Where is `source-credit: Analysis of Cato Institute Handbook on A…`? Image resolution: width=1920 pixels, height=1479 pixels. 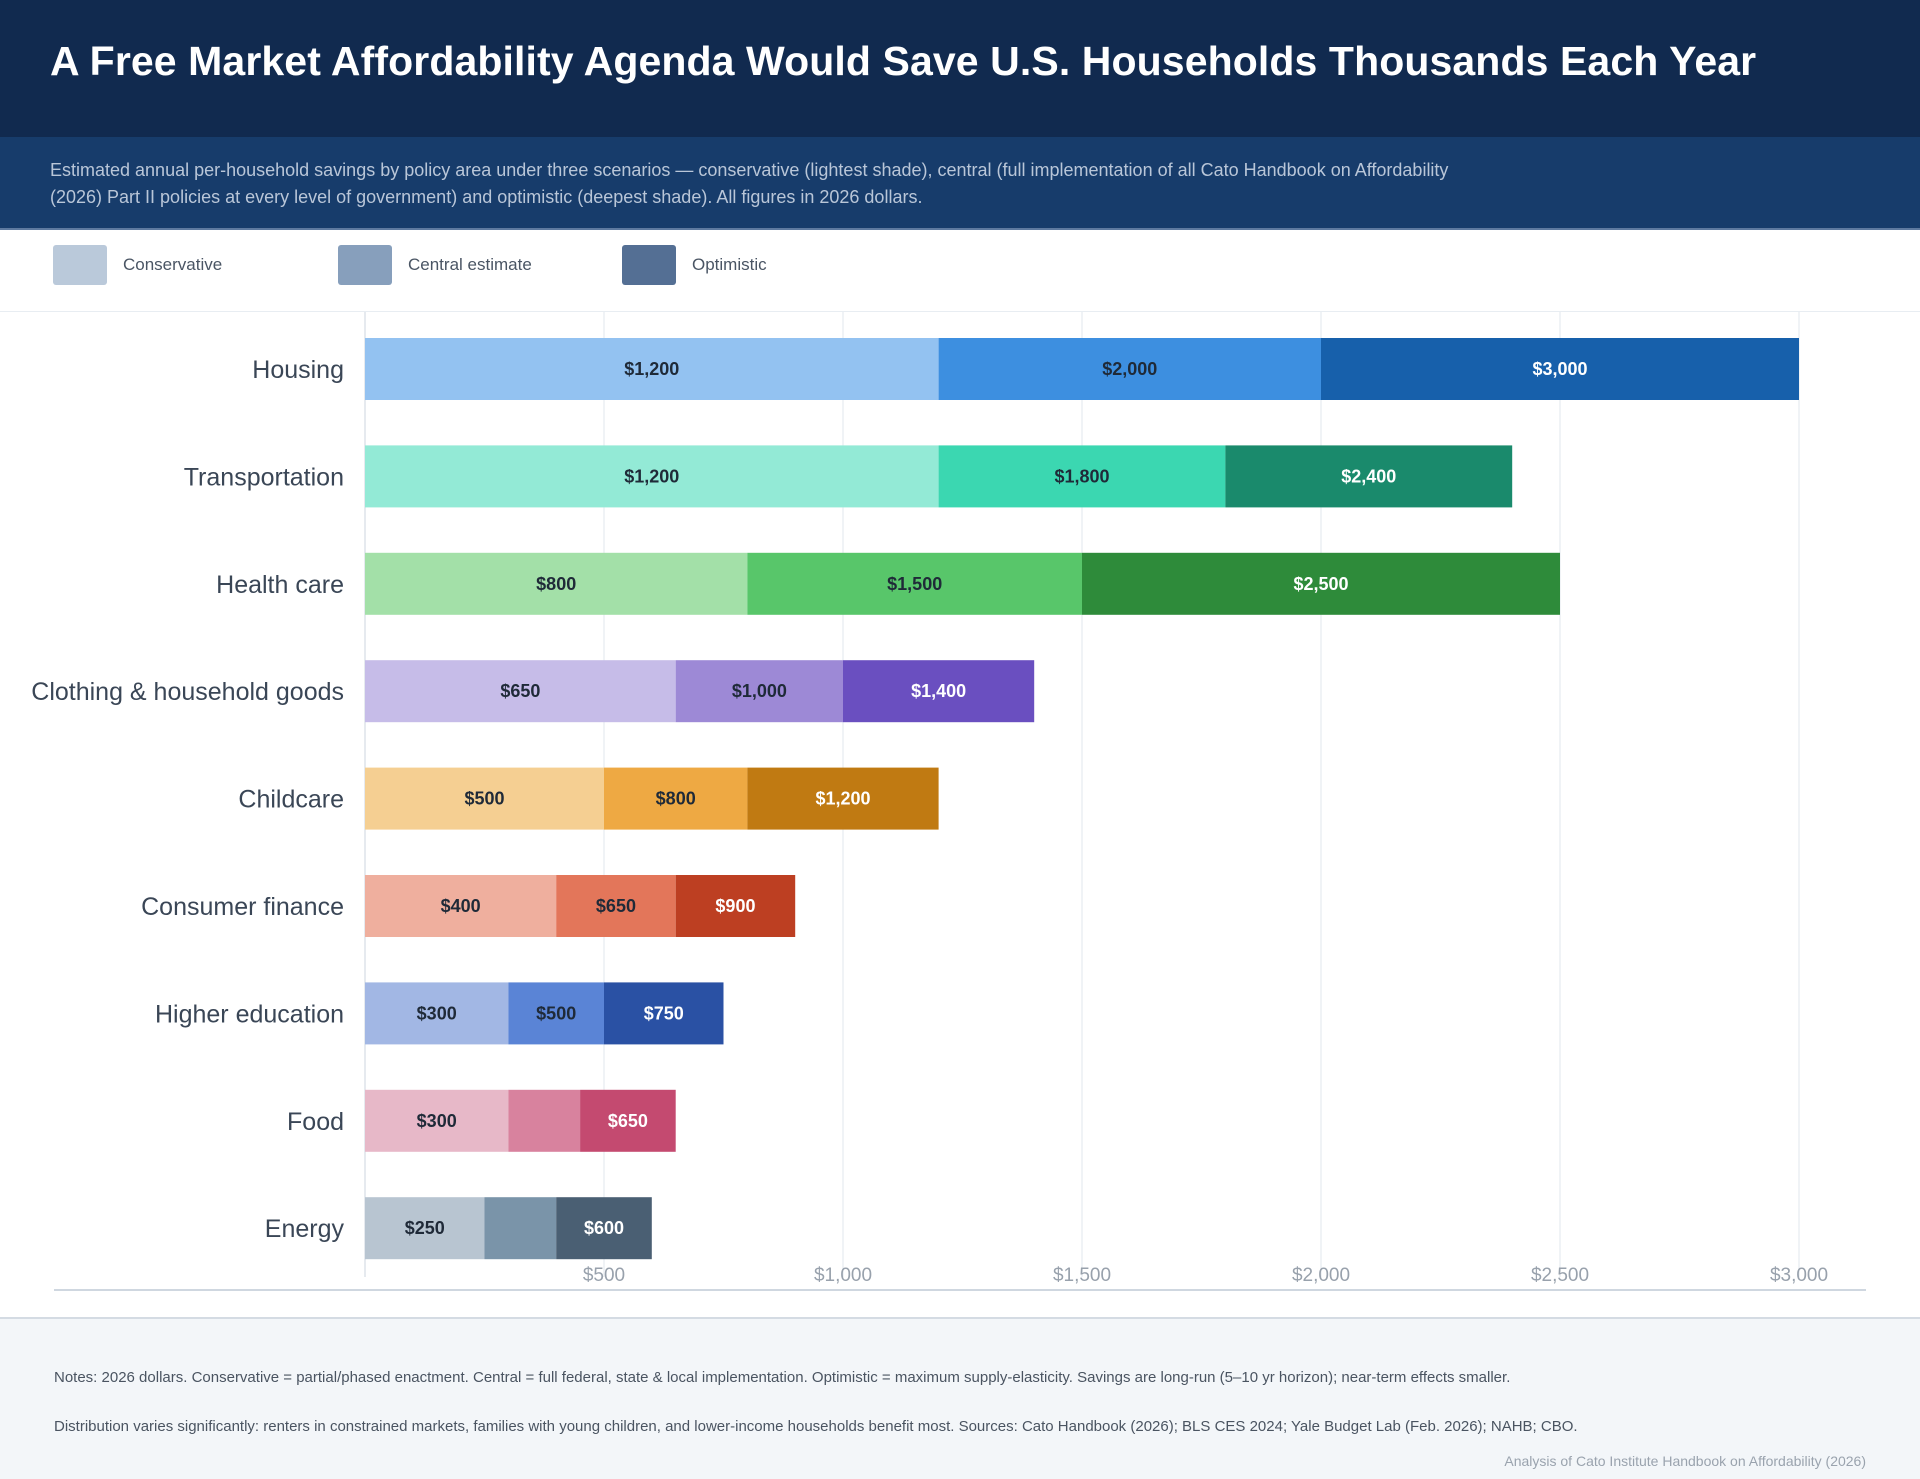 source-credit: Analysis of Cato Institute Handbook on A… is located at coordinates (1685, 1461).